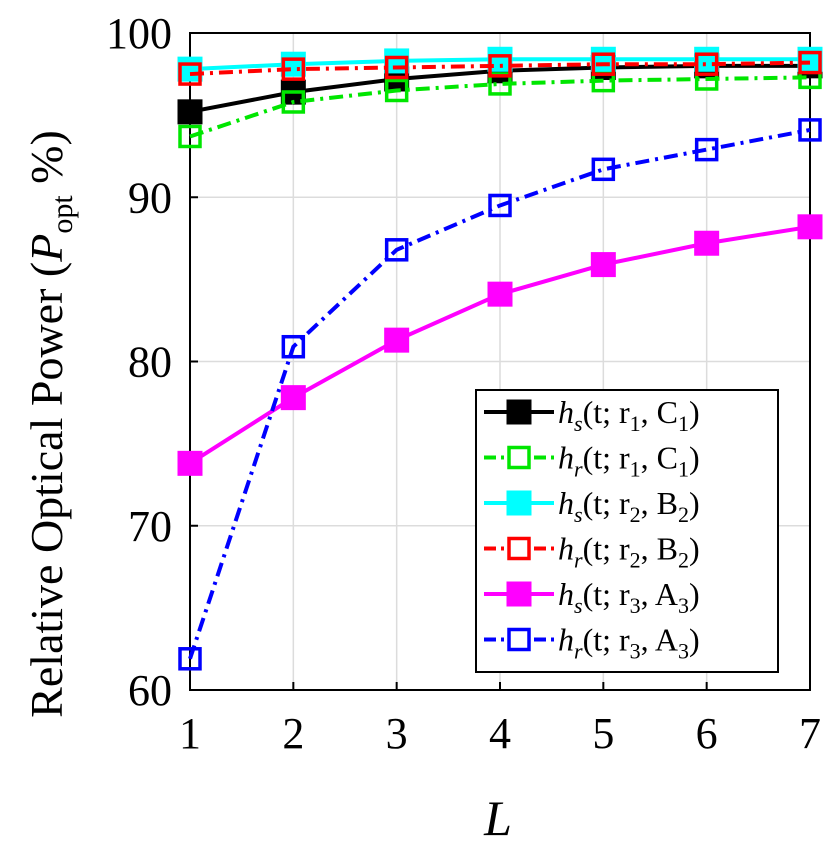 This screenshot has width=830, height=849. I want to click on y-axis-title: Relative Optical Power (Popt %), so click(50, 424).